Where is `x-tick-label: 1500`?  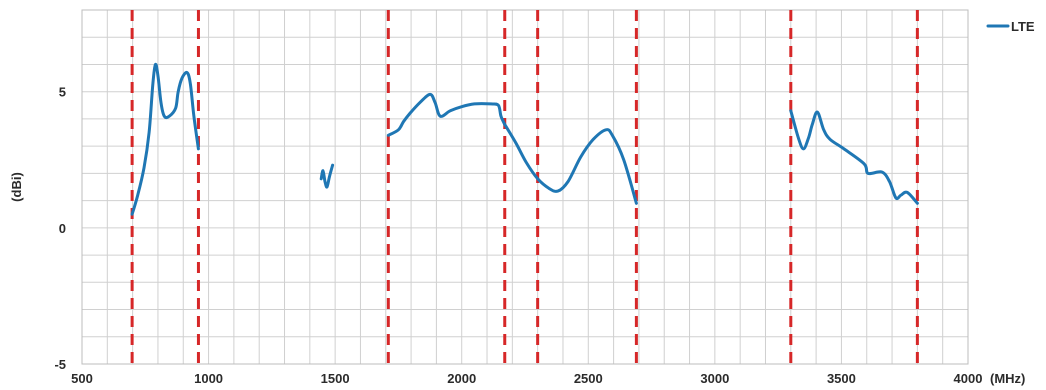
x-tick-label: 1500 is located at coordinates (335, 378).